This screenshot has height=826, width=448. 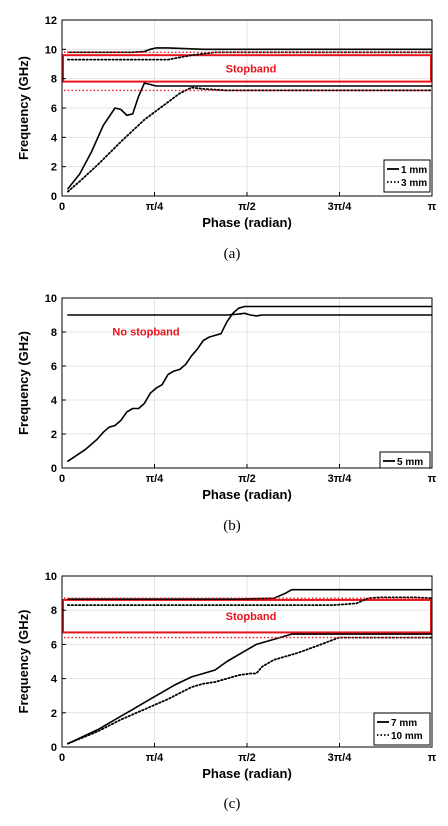 I want to click on y-tick-label: 12, so click(x=51, y=21).